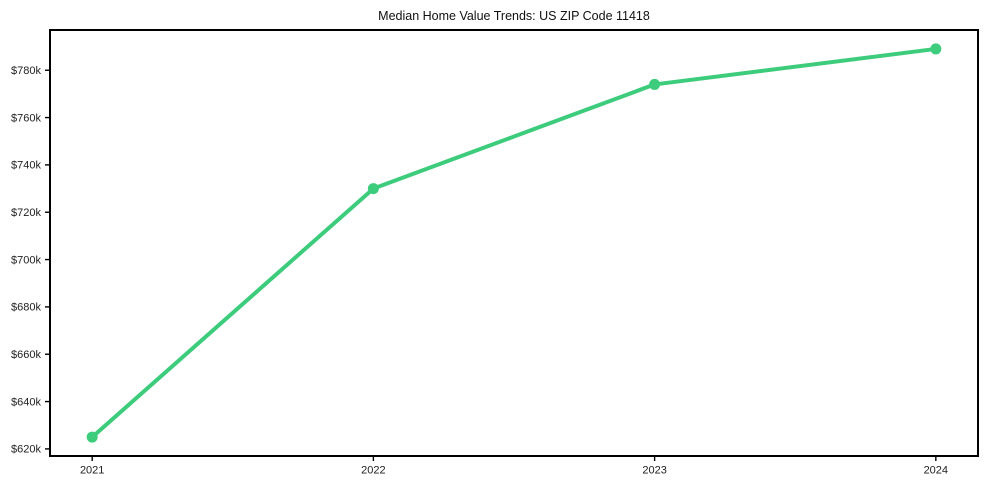 The height and width of the screenshot is (490, 990). What do you see at coordinates (373, 471) in the screenshot?
I see `x-axis-tick-label: 2022` at bounding box center [373, 471].